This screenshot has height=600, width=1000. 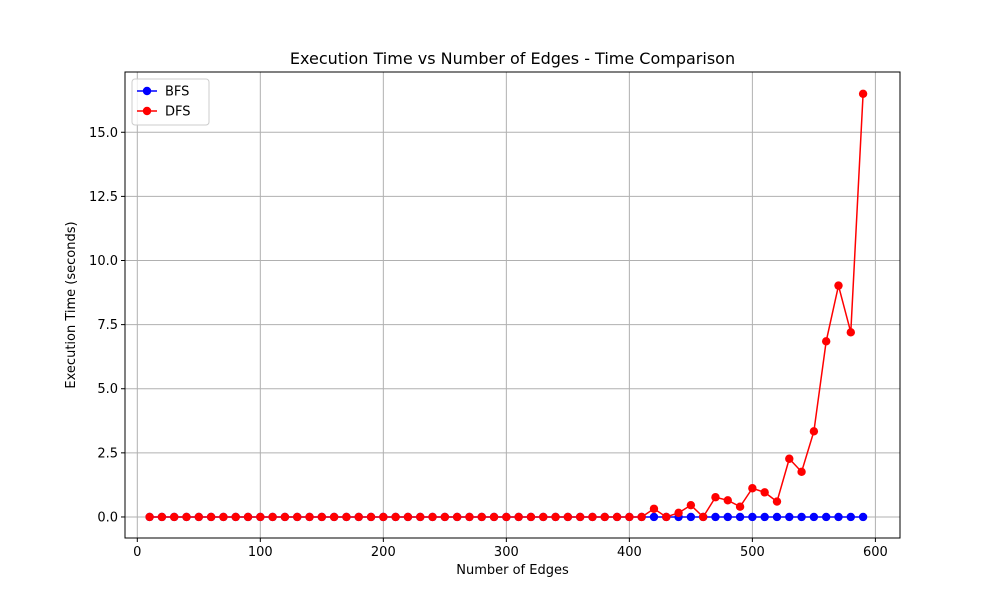 I want to click on x-tick-label: 0, so click(x=137, y=552).